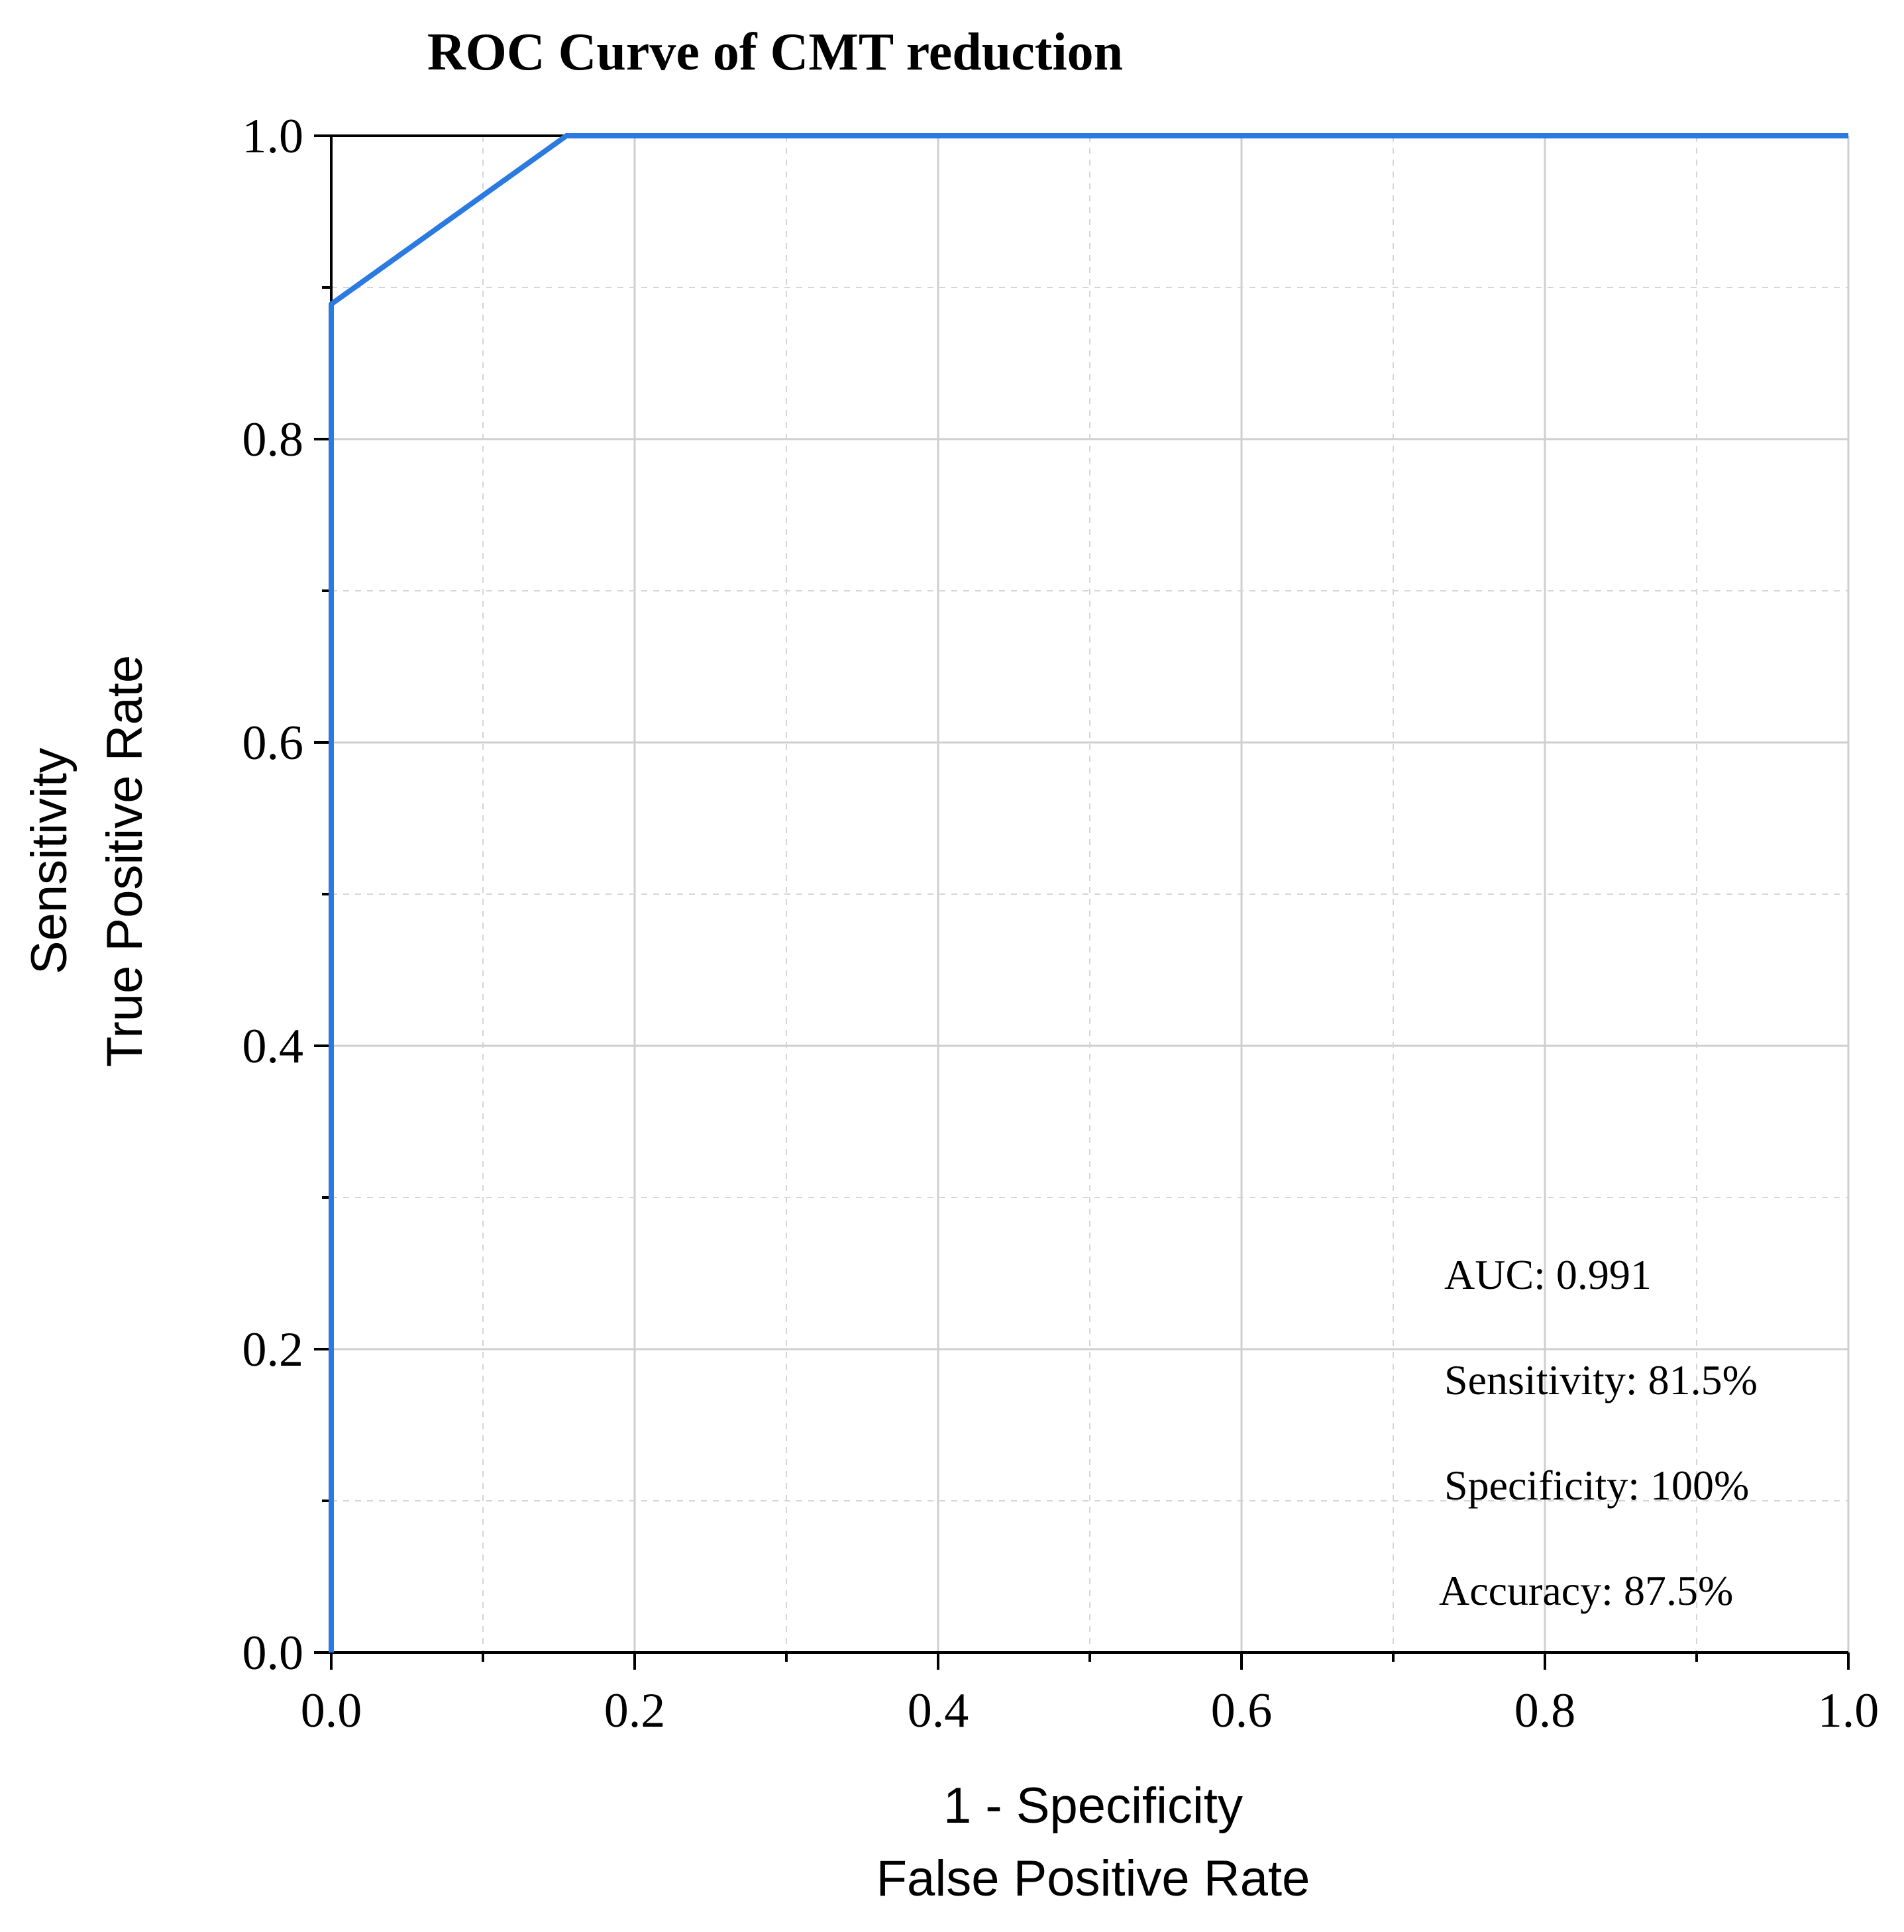  Describe the element at coordinates (273, 743) in the screenshot. I see `y-tick-label: 0.6` at that location.